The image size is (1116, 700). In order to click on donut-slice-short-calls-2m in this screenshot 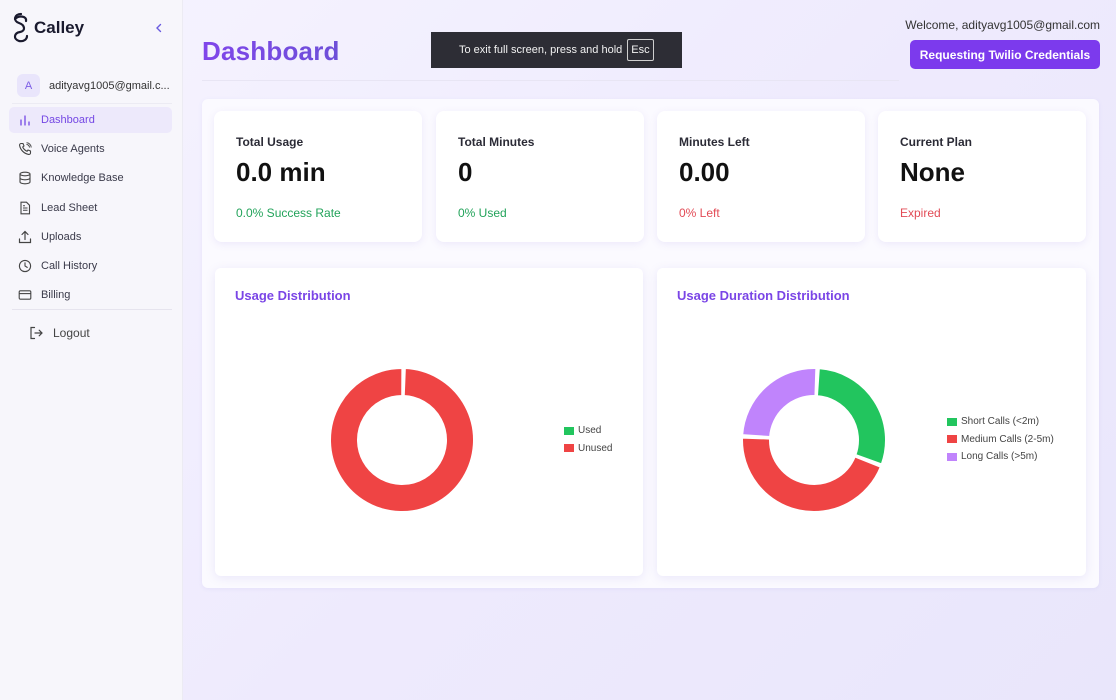, I will do `click(851, 416)`.